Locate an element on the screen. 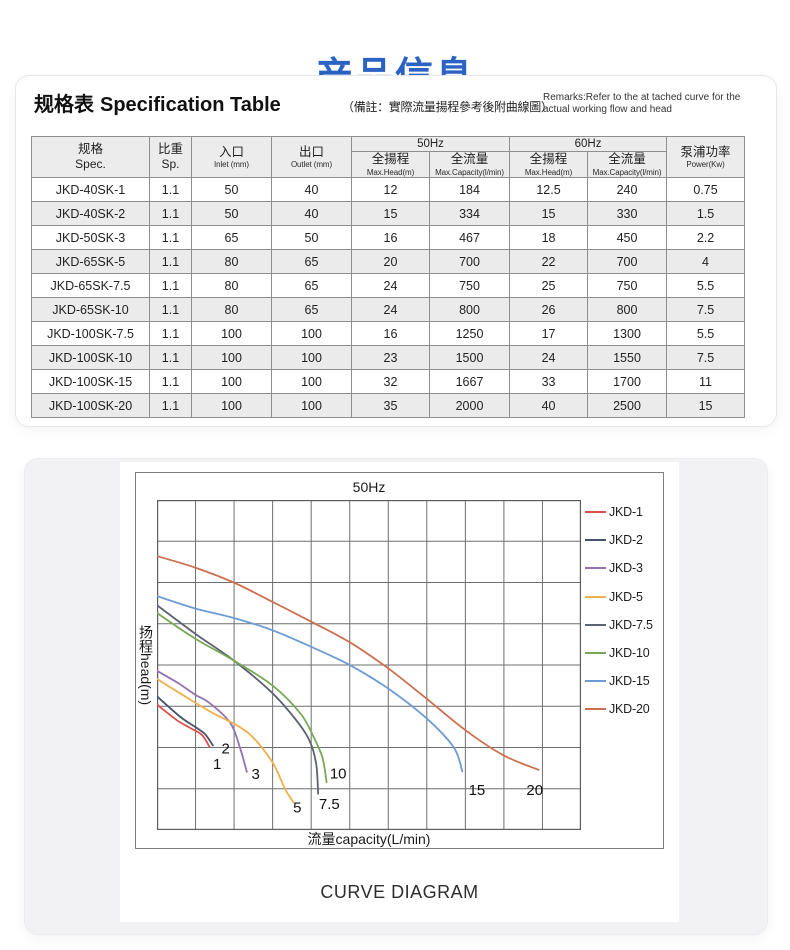  table-cell: 334 is located at coordinates (469, 214).